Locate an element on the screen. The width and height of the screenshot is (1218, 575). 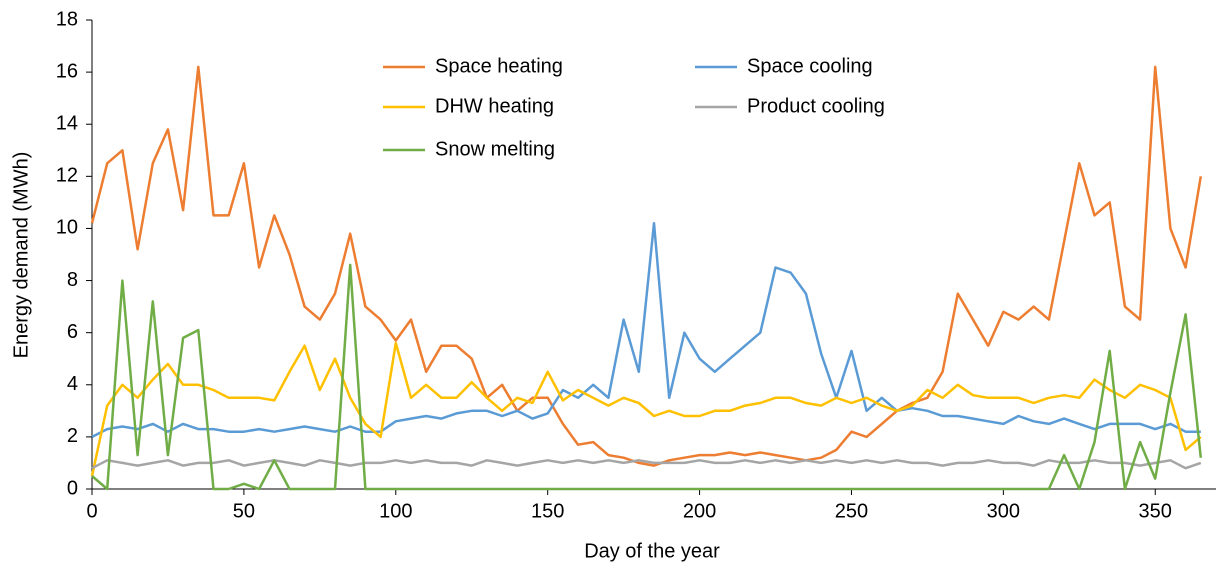
legend-label: Space heating is located at coordinates (499, 66).